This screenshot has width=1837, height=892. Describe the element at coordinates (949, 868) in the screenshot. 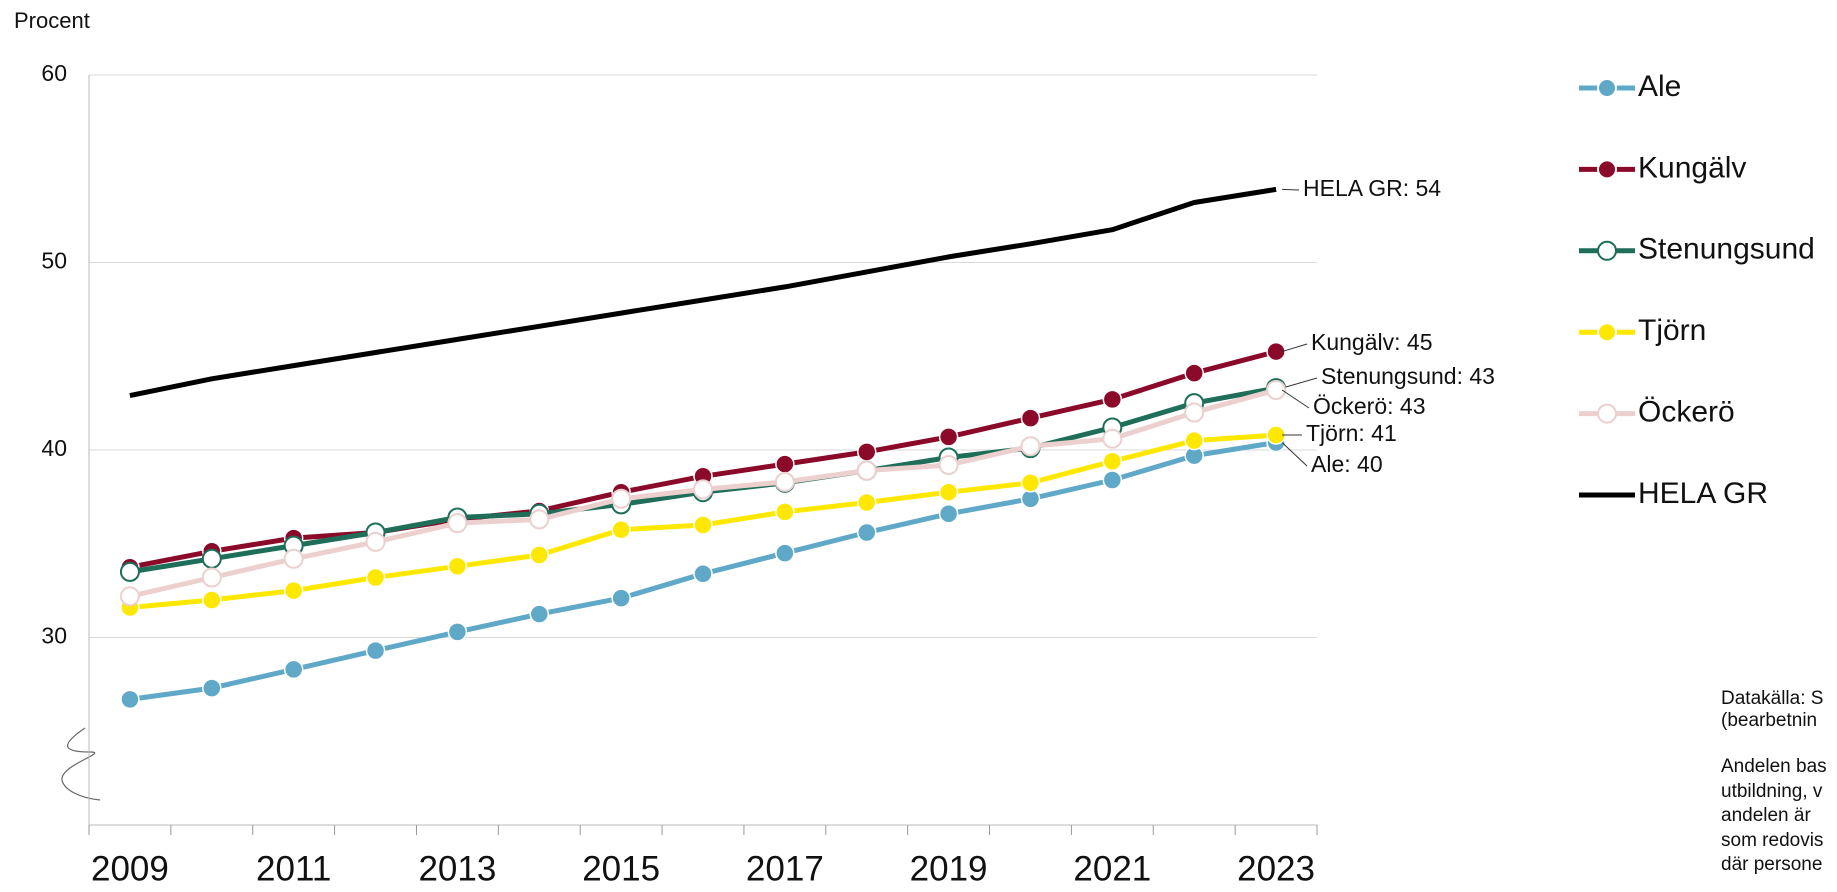

I see `x-tick-label: 2019` at that location.